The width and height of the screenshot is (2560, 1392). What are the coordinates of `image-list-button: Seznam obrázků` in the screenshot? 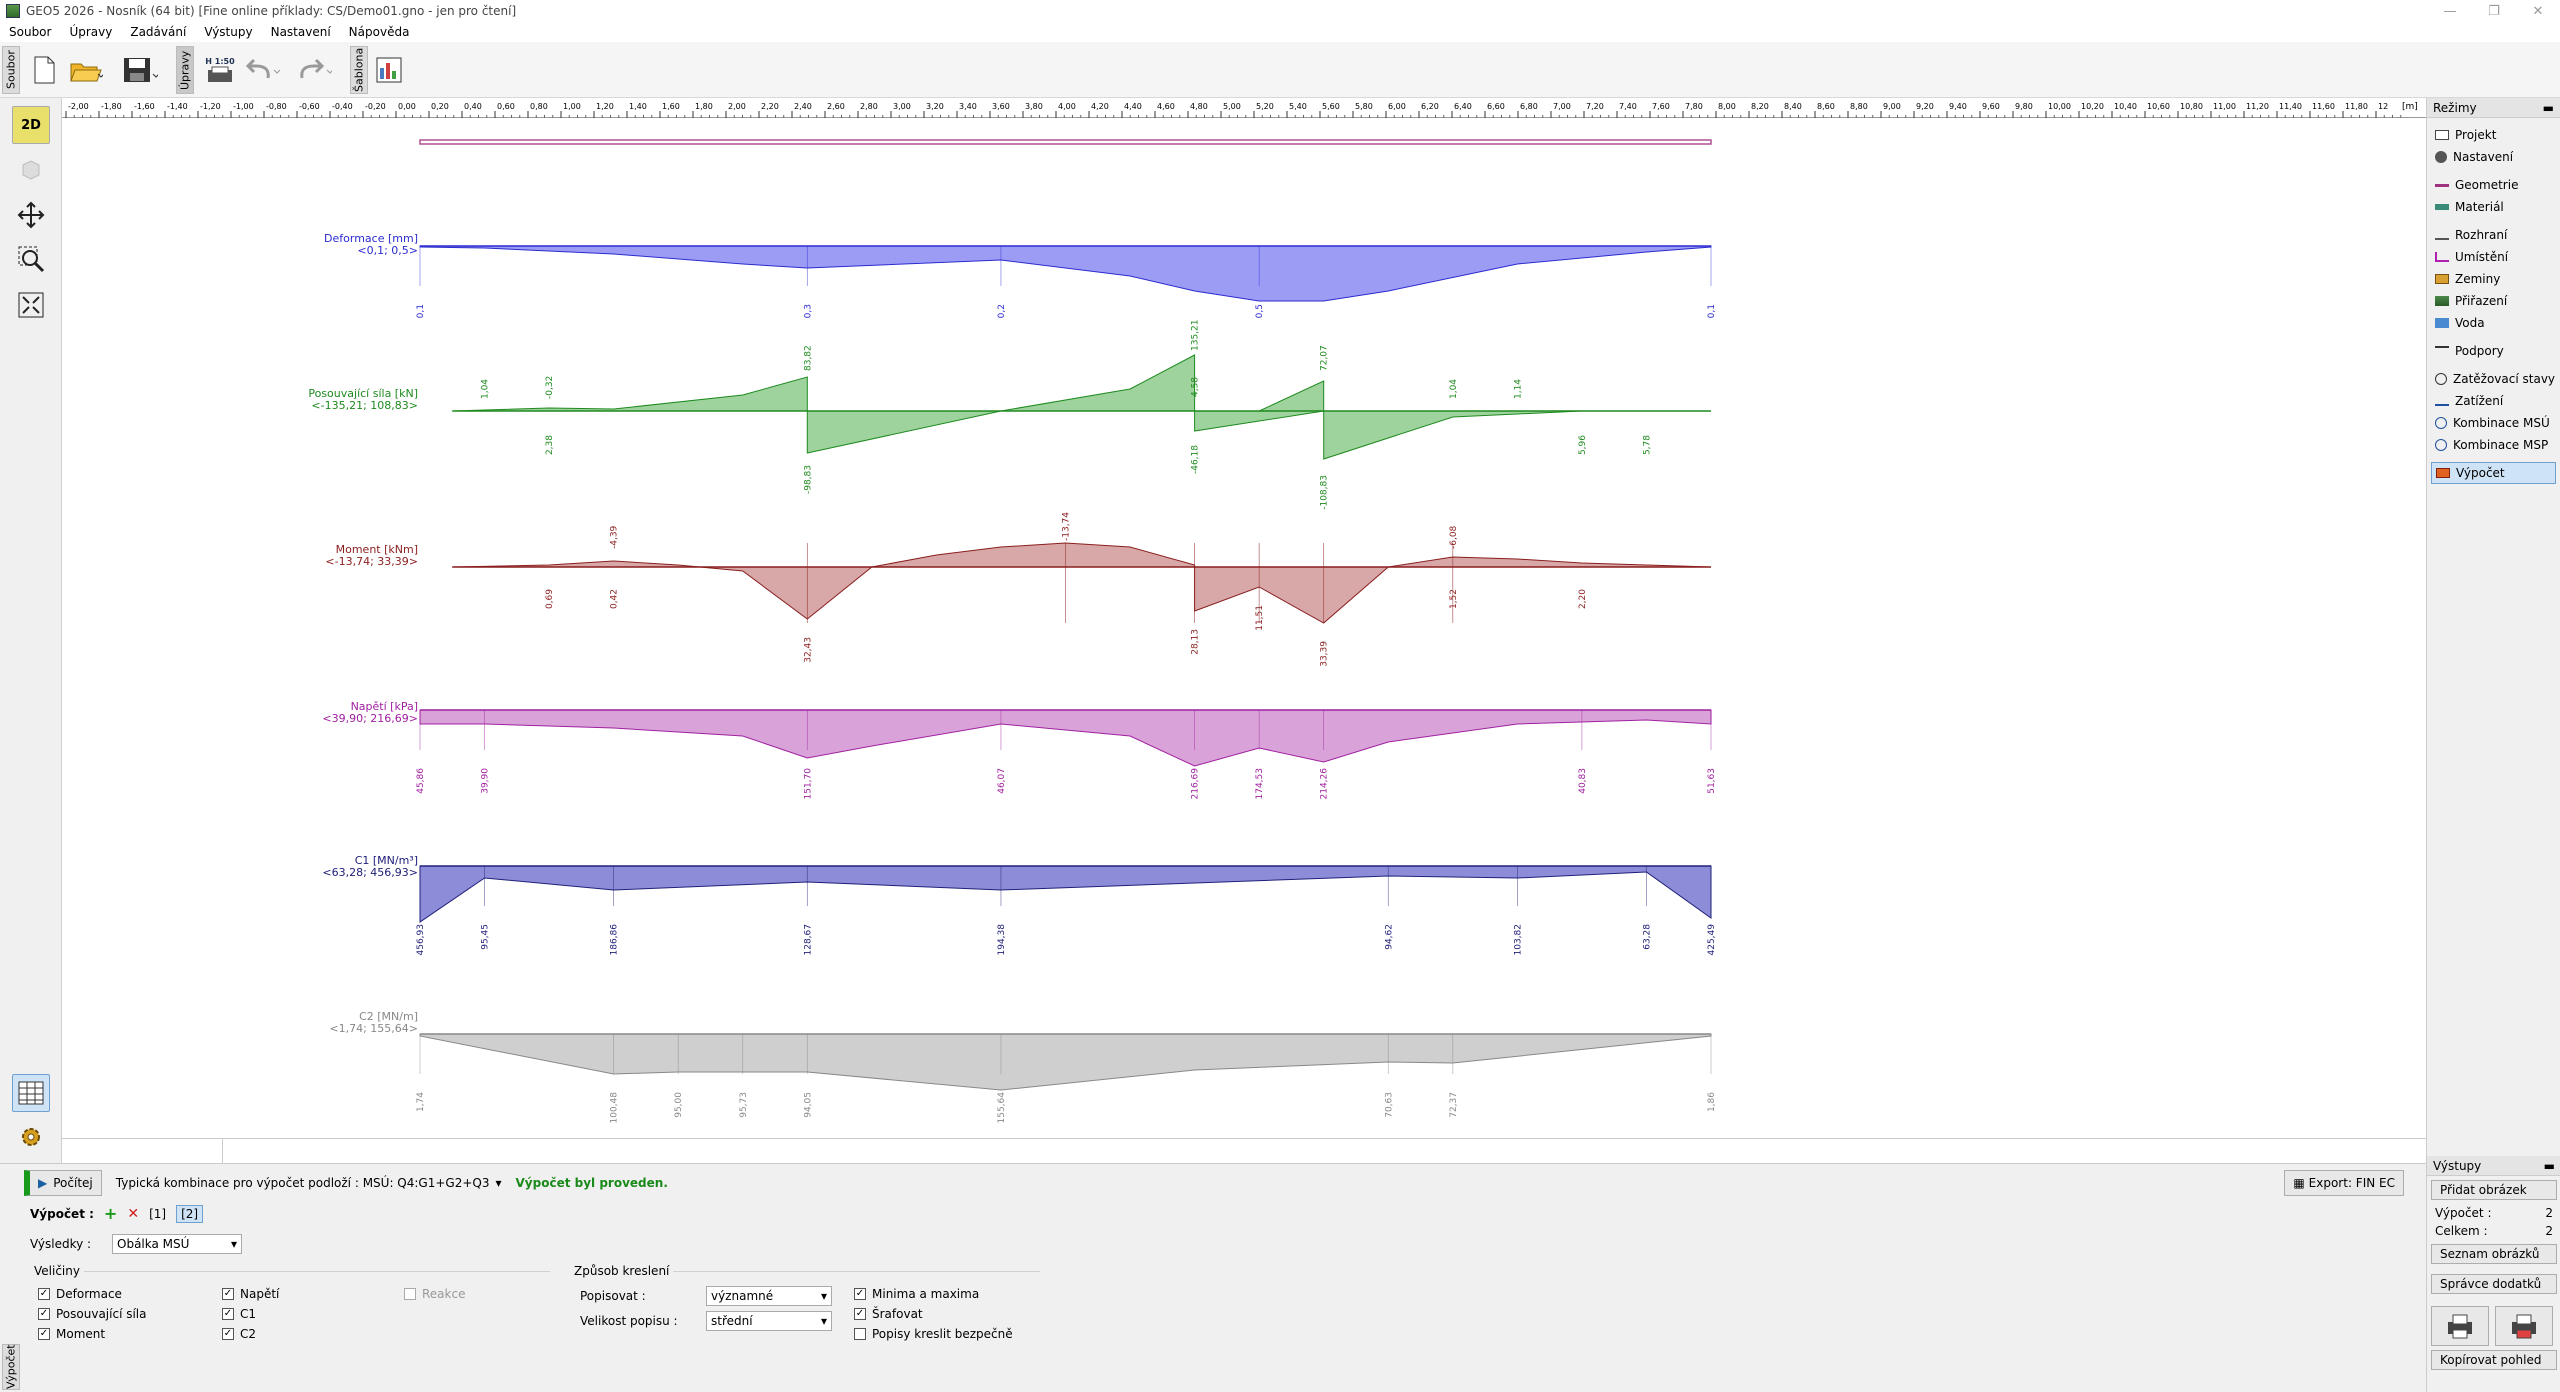 It's located at (2494, 1254).